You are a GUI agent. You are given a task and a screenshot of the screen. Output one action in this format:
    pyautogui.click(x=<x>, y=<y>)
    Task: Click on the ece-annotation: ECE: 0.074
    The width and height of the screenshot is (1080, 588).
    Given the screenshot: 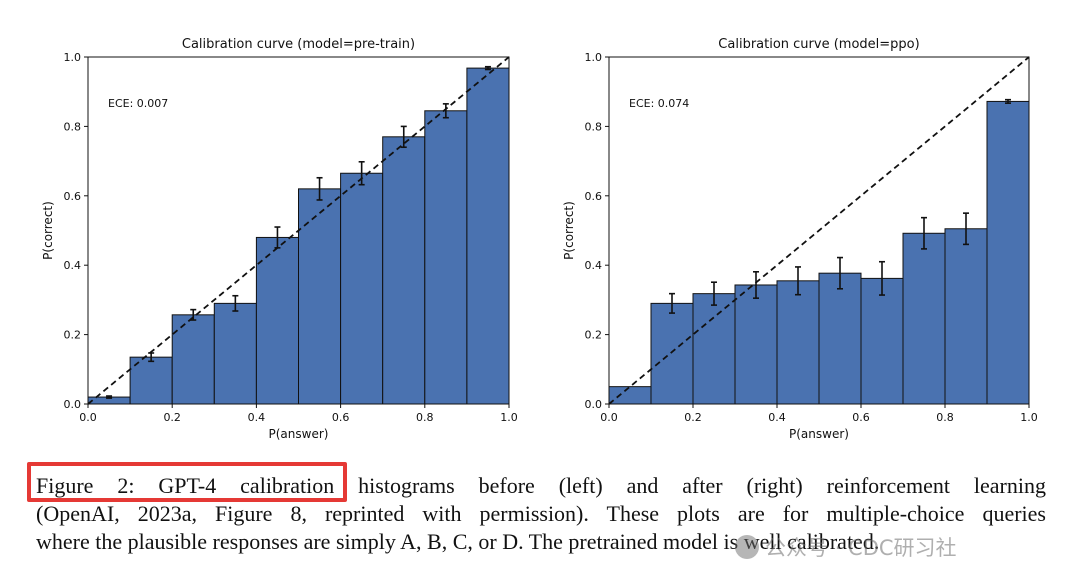 What is the action you would take?
    pyautogui.click(x=659, y=103)
    